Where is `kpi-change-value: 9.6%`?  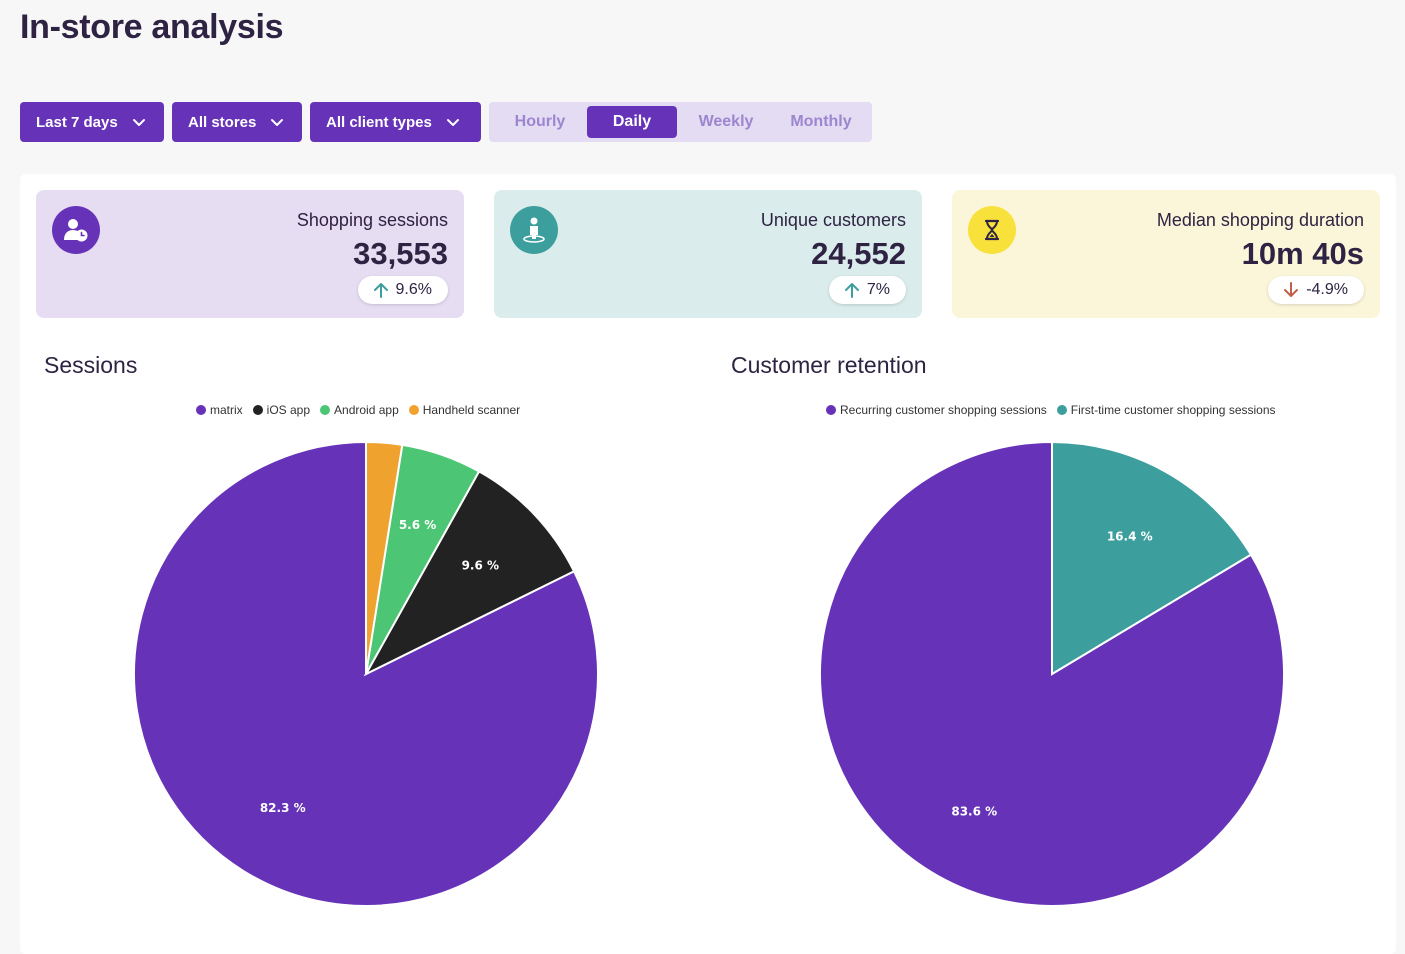 kpi-change-value: 9.6% is located at coordinates (413, 289).